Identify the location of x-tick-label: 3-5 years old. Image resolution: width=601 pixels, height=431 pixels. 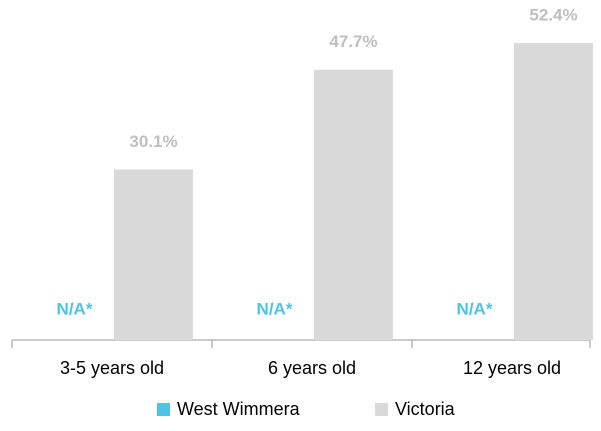
(112, 368).